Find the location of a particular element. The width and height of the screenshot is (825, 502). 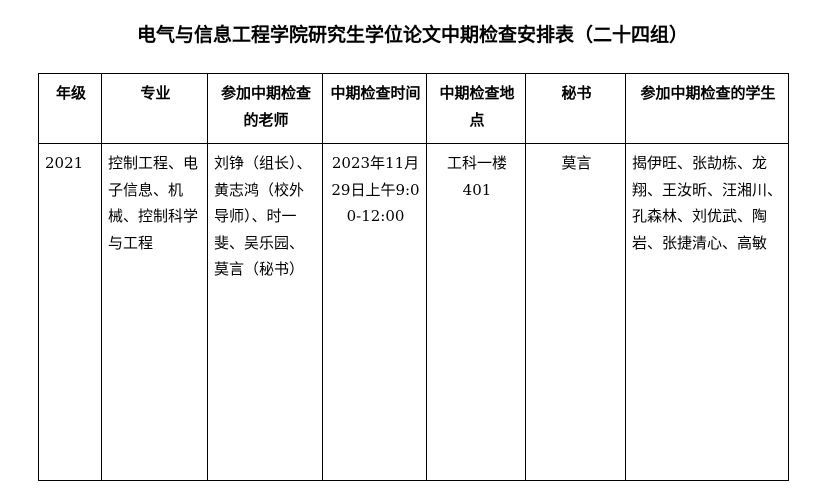

cell-teachers: 刘铮（组长）、黄志鸿（校外导师）、时一斐、吴乐园、莫言（秘书） is located at coordinates (265, 312).